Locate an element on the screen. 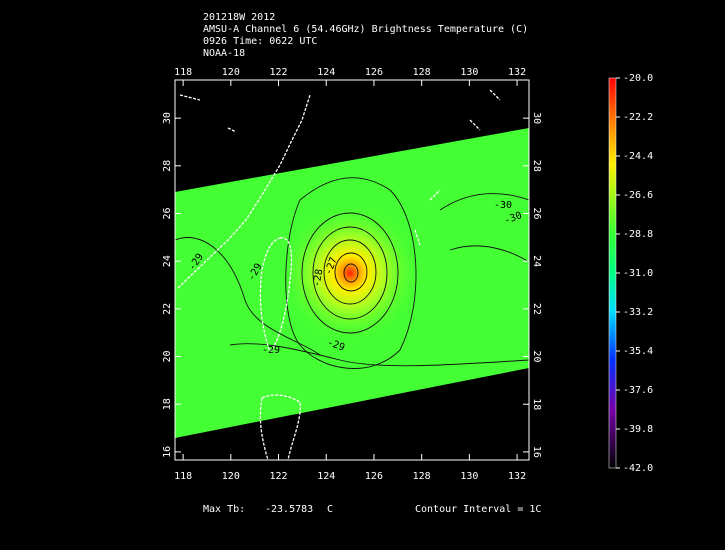 Image resolution: width=725 pixels, height=550 pixels. contour-label: -29 is located at coordinates (271, 350).